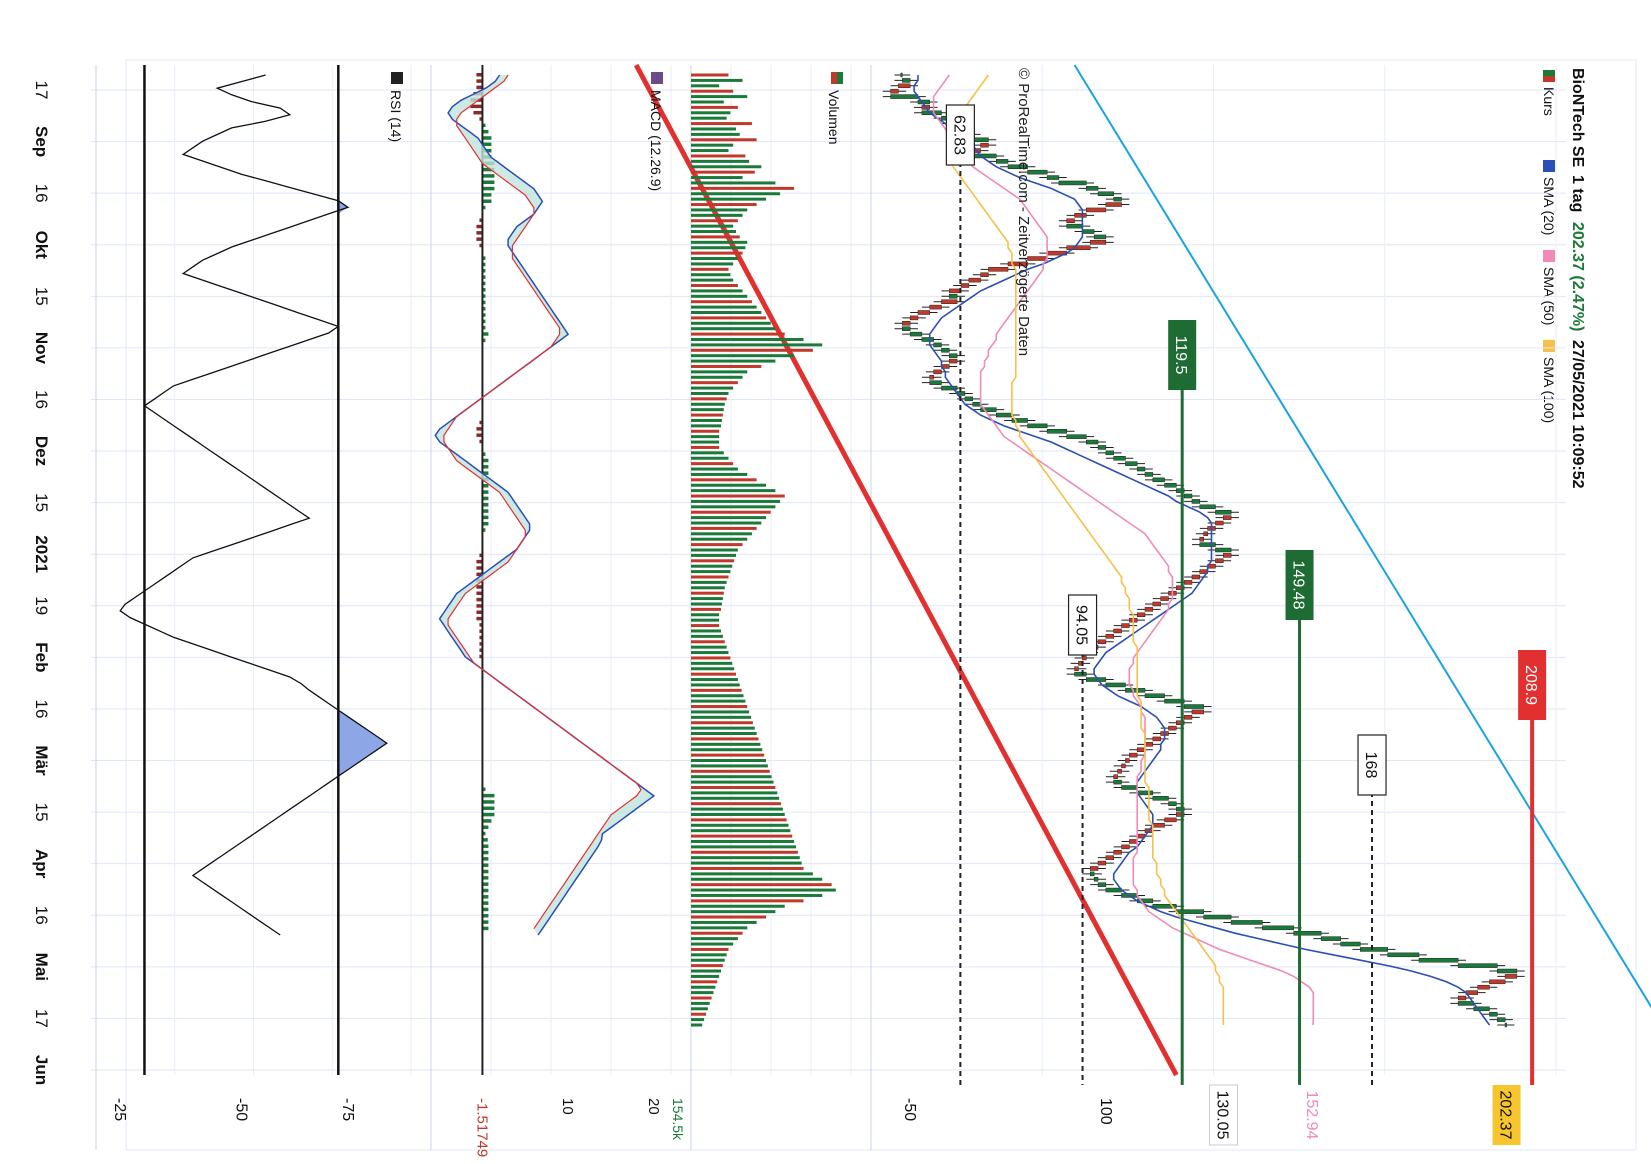 The width and height of the screenshot is (1651, 1164). What do you see at coordinates (1577, 118) in the screenshot?
I see `chart-title: BioNTech SE` at bounding box center [1577, 118].